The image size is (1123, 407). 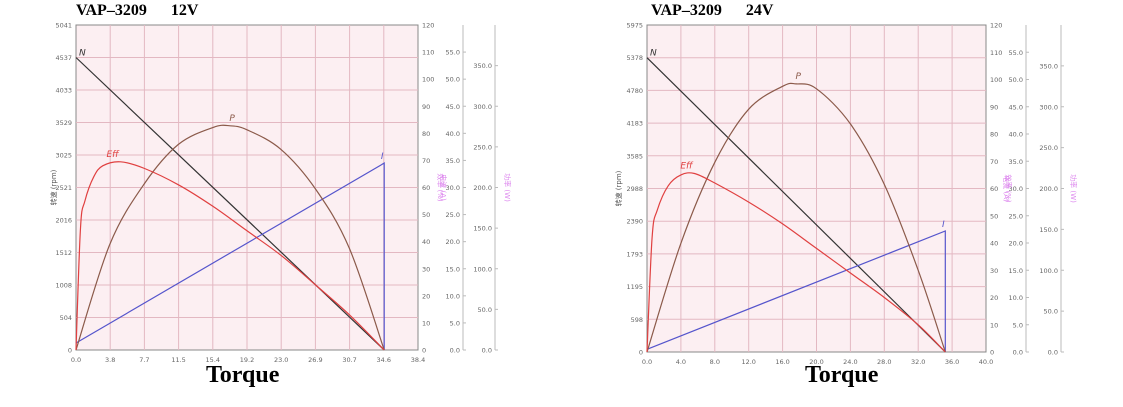 What do you see at coordinates (66, 318) in the screenshot?
I see `y-tick-label: 504` at bounding box center [66, 318].